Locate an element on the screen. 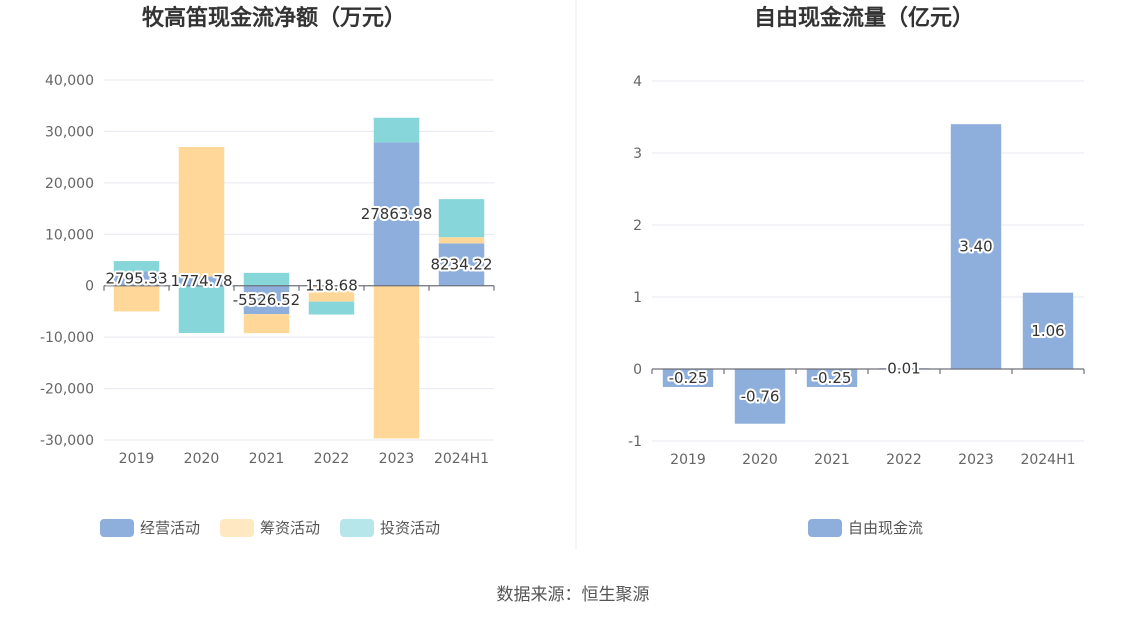 The height and width of the screenshot is (619, 1147). legend-label: 投资活动 is located at coordinates (410, 528).